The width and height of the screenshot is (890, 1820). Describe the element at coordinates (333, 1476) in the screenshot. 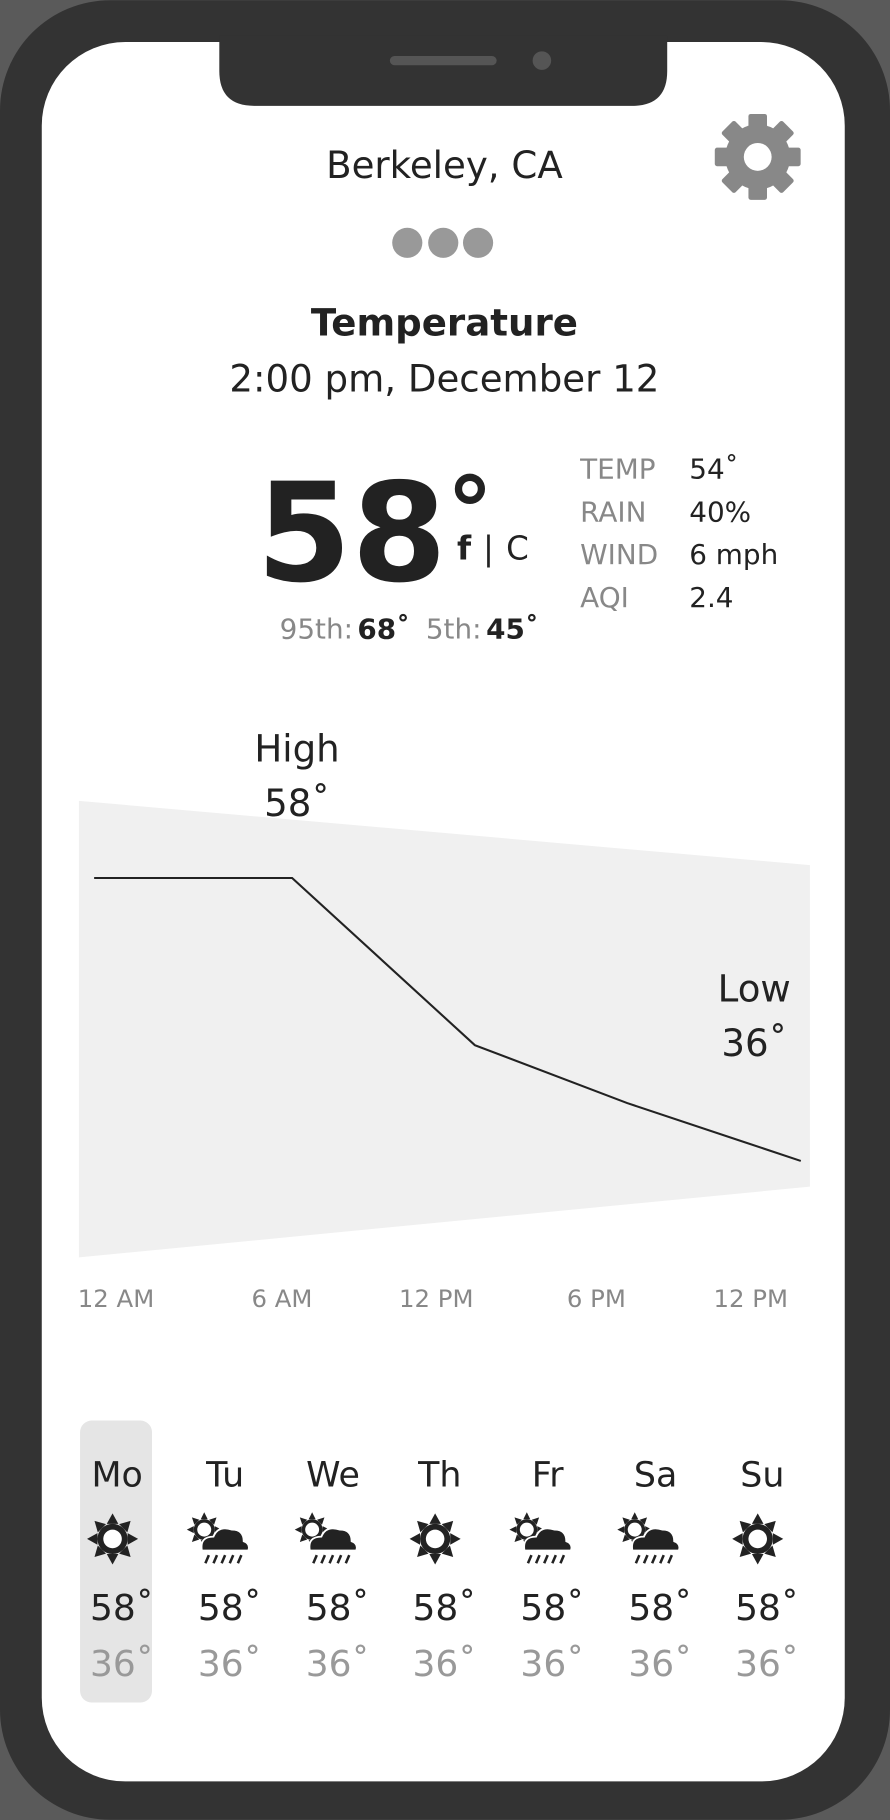

I see `day-label: We` at that location.